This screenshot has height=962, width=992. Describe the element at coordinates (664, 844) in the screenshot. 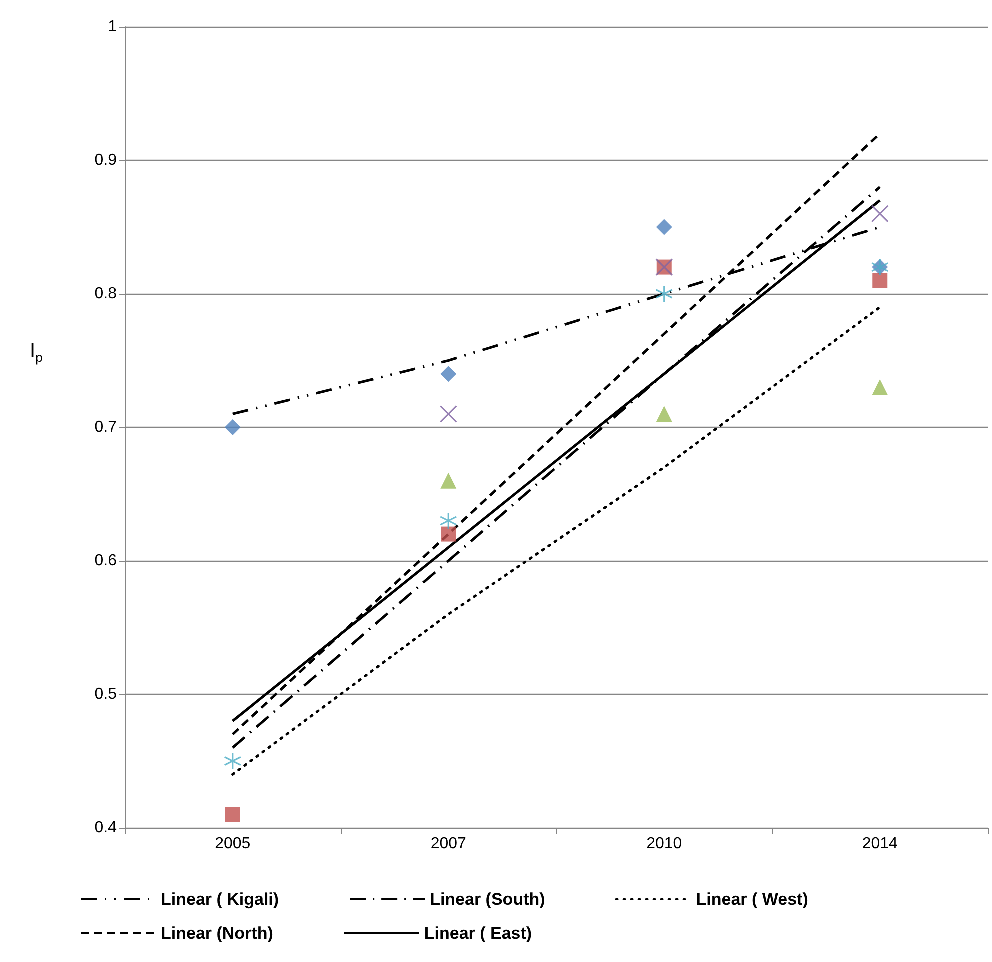

I see `x-tick-label: 2010` at that location.